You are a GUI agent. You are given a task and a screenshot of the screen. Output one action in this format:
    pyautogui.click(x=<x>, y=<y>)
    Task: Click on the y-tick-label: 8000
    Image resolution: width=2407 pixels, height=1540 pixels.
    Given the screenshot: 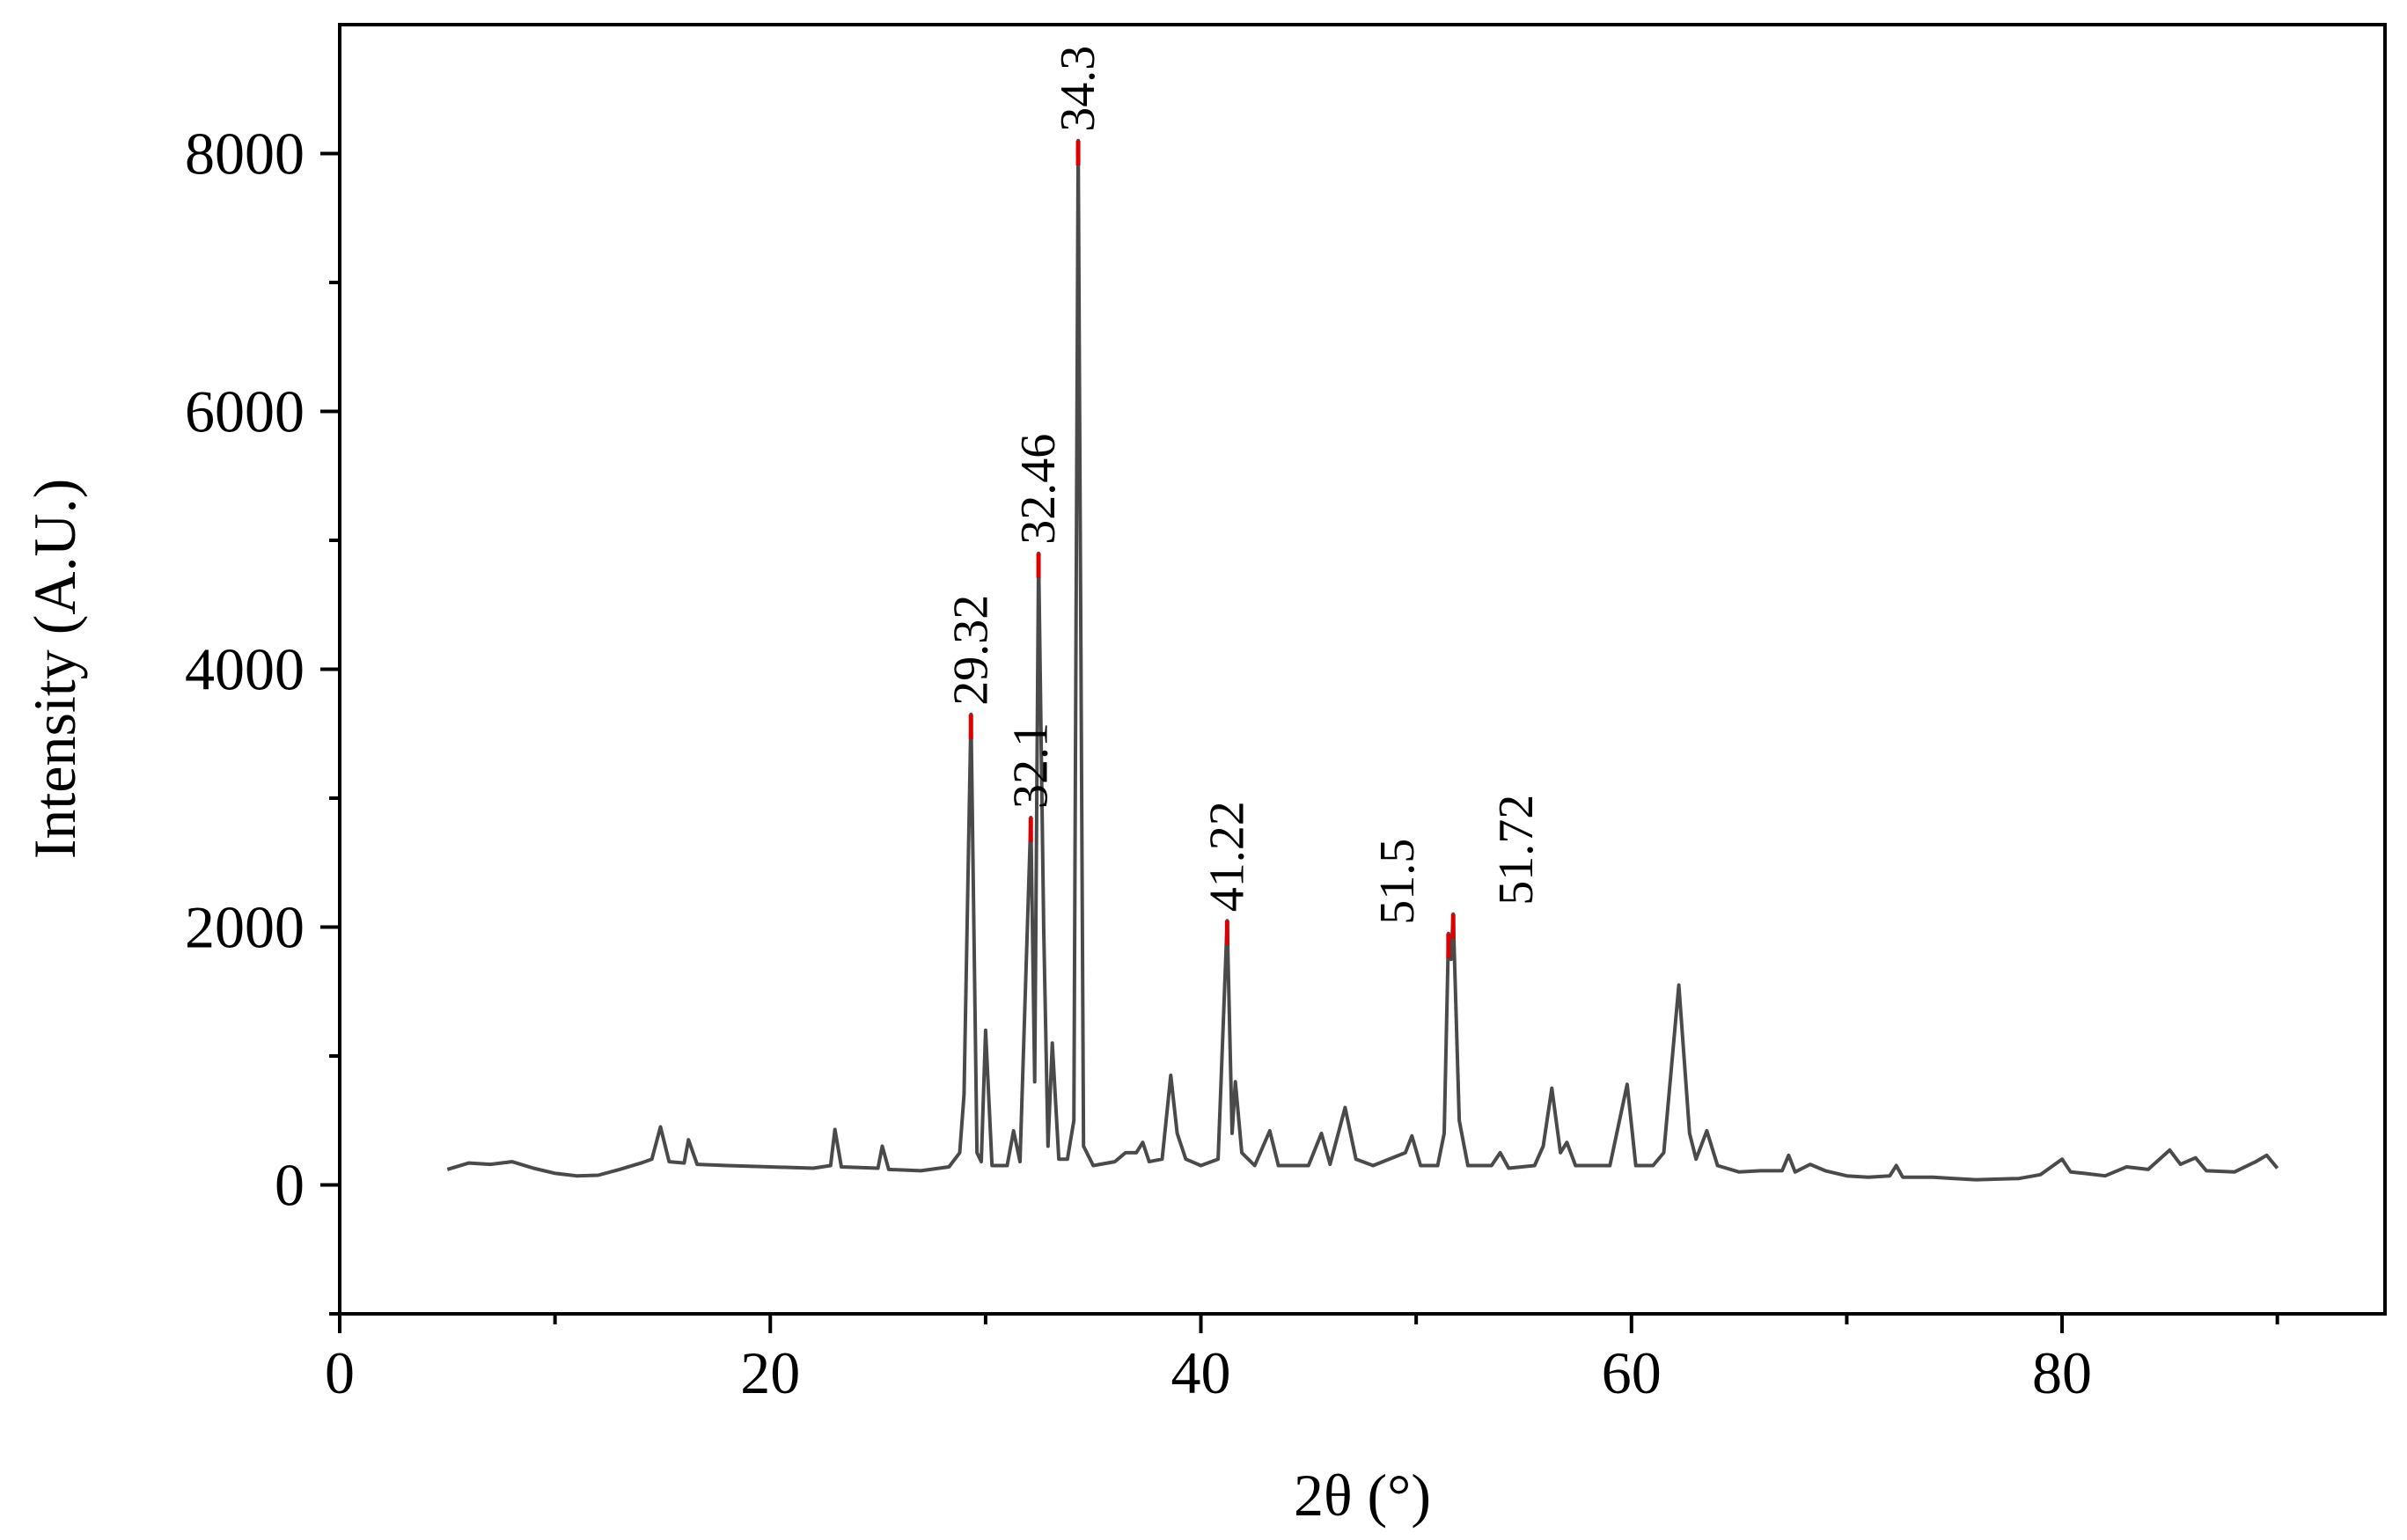 What is the action you would take?
    pyautogui.click(x=245, y=154)
    